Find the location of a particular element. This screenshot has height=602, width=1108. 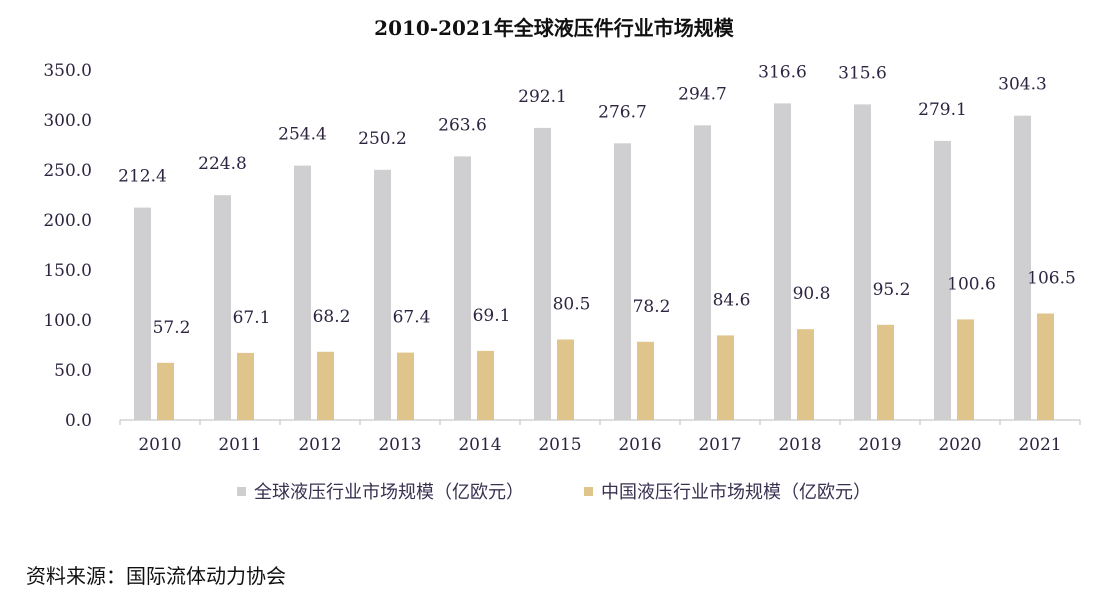

x-tick-label: 2016 is located at coordinates (639, 445).